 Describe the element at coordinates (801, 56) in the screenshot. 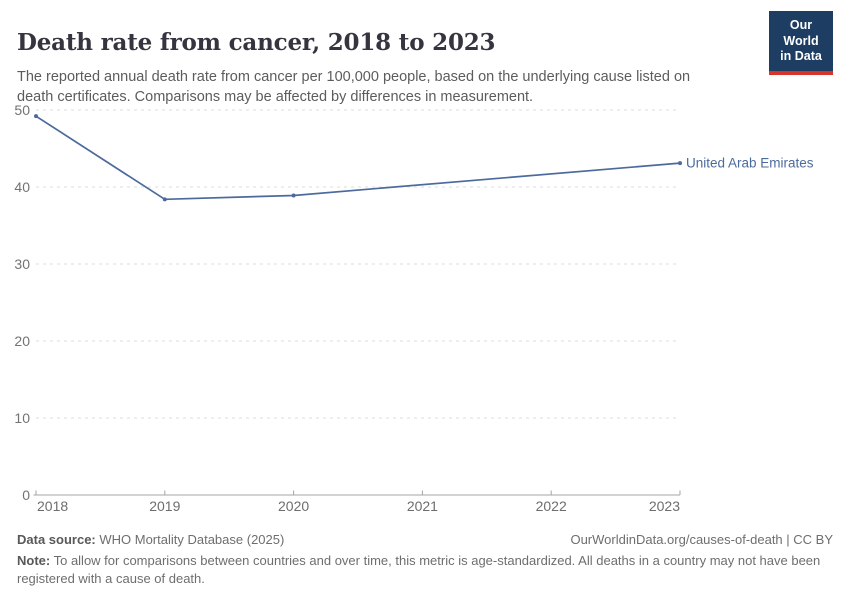

I see `owid-logo-line2: in Data` at that location.